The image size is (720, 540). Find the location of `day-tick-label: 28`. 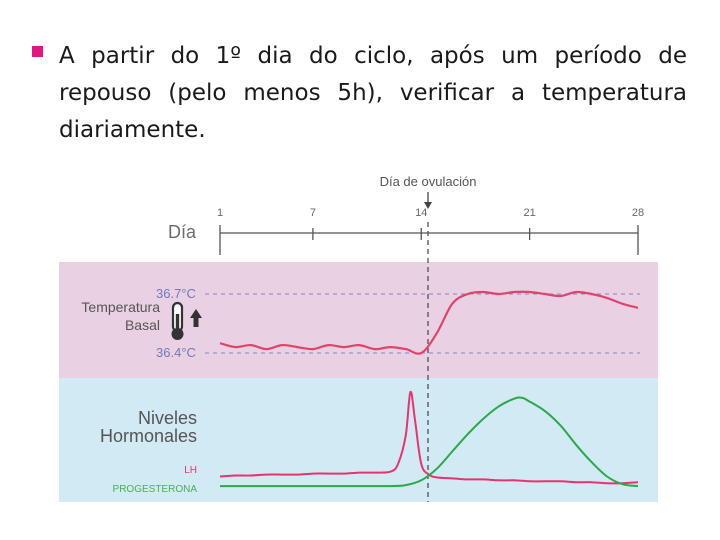

day-tick-label: 28 is located at coordinates (638, 213).